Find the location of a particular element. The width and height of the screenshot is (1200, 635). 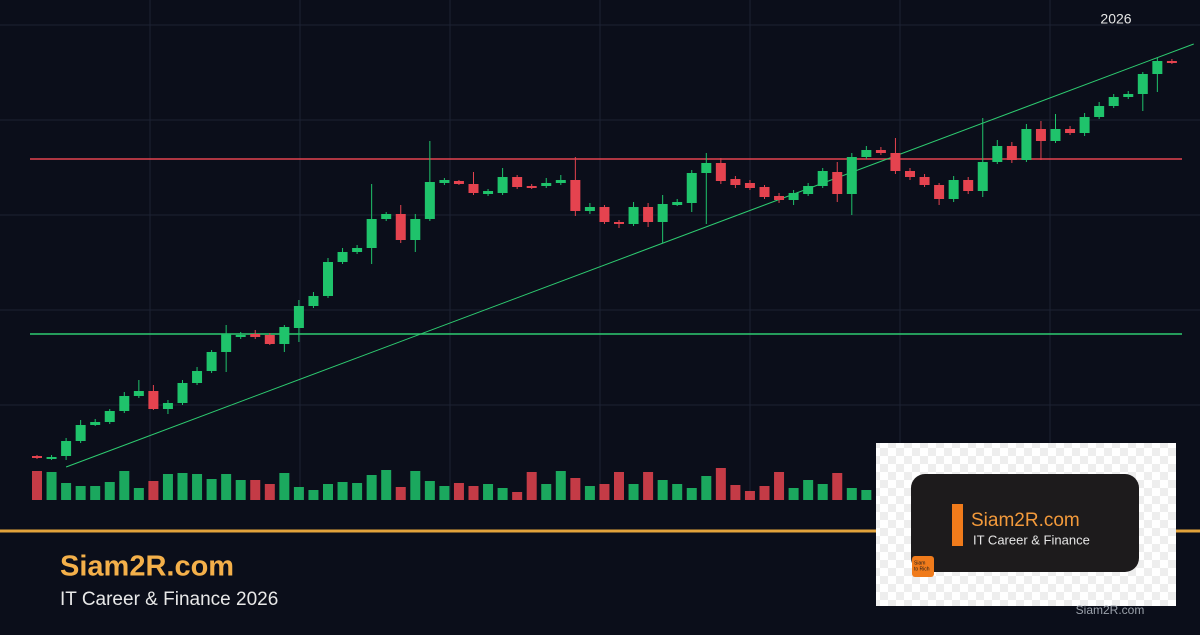

badge-card is located at coordinates (1025, 523).